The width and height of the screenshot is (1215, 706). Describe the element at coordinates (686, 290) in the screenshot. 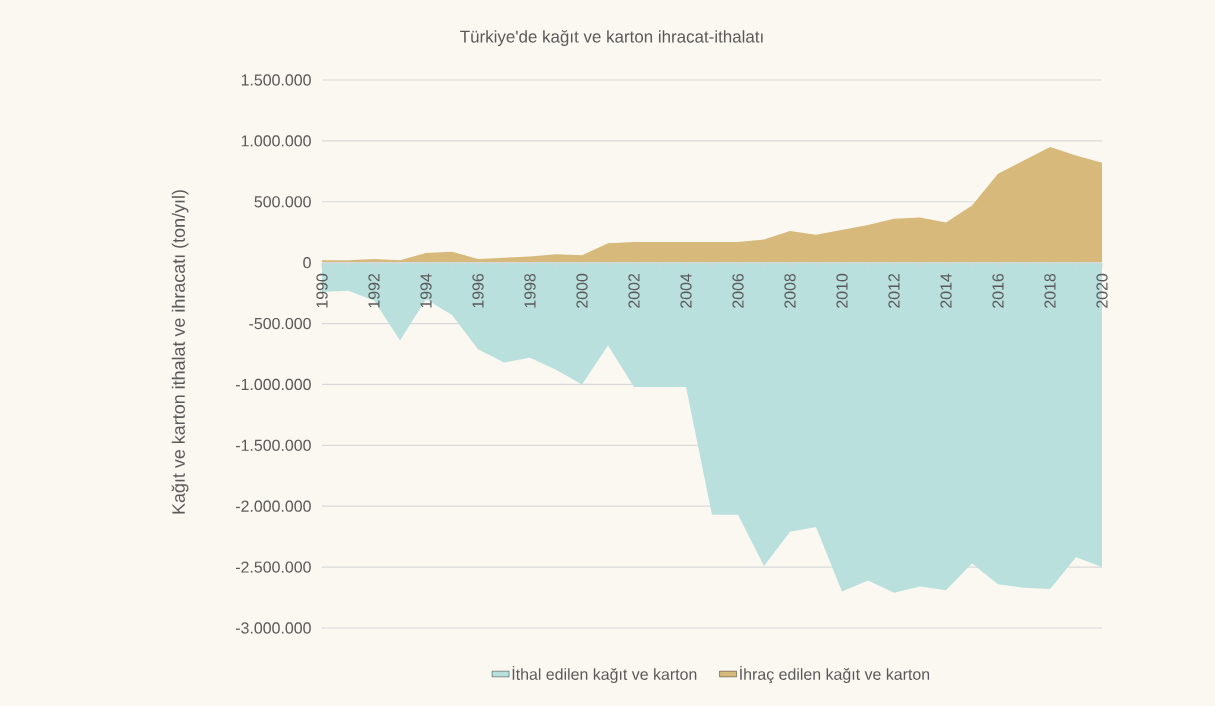

I see `x-tick-label: 2004` at that location.